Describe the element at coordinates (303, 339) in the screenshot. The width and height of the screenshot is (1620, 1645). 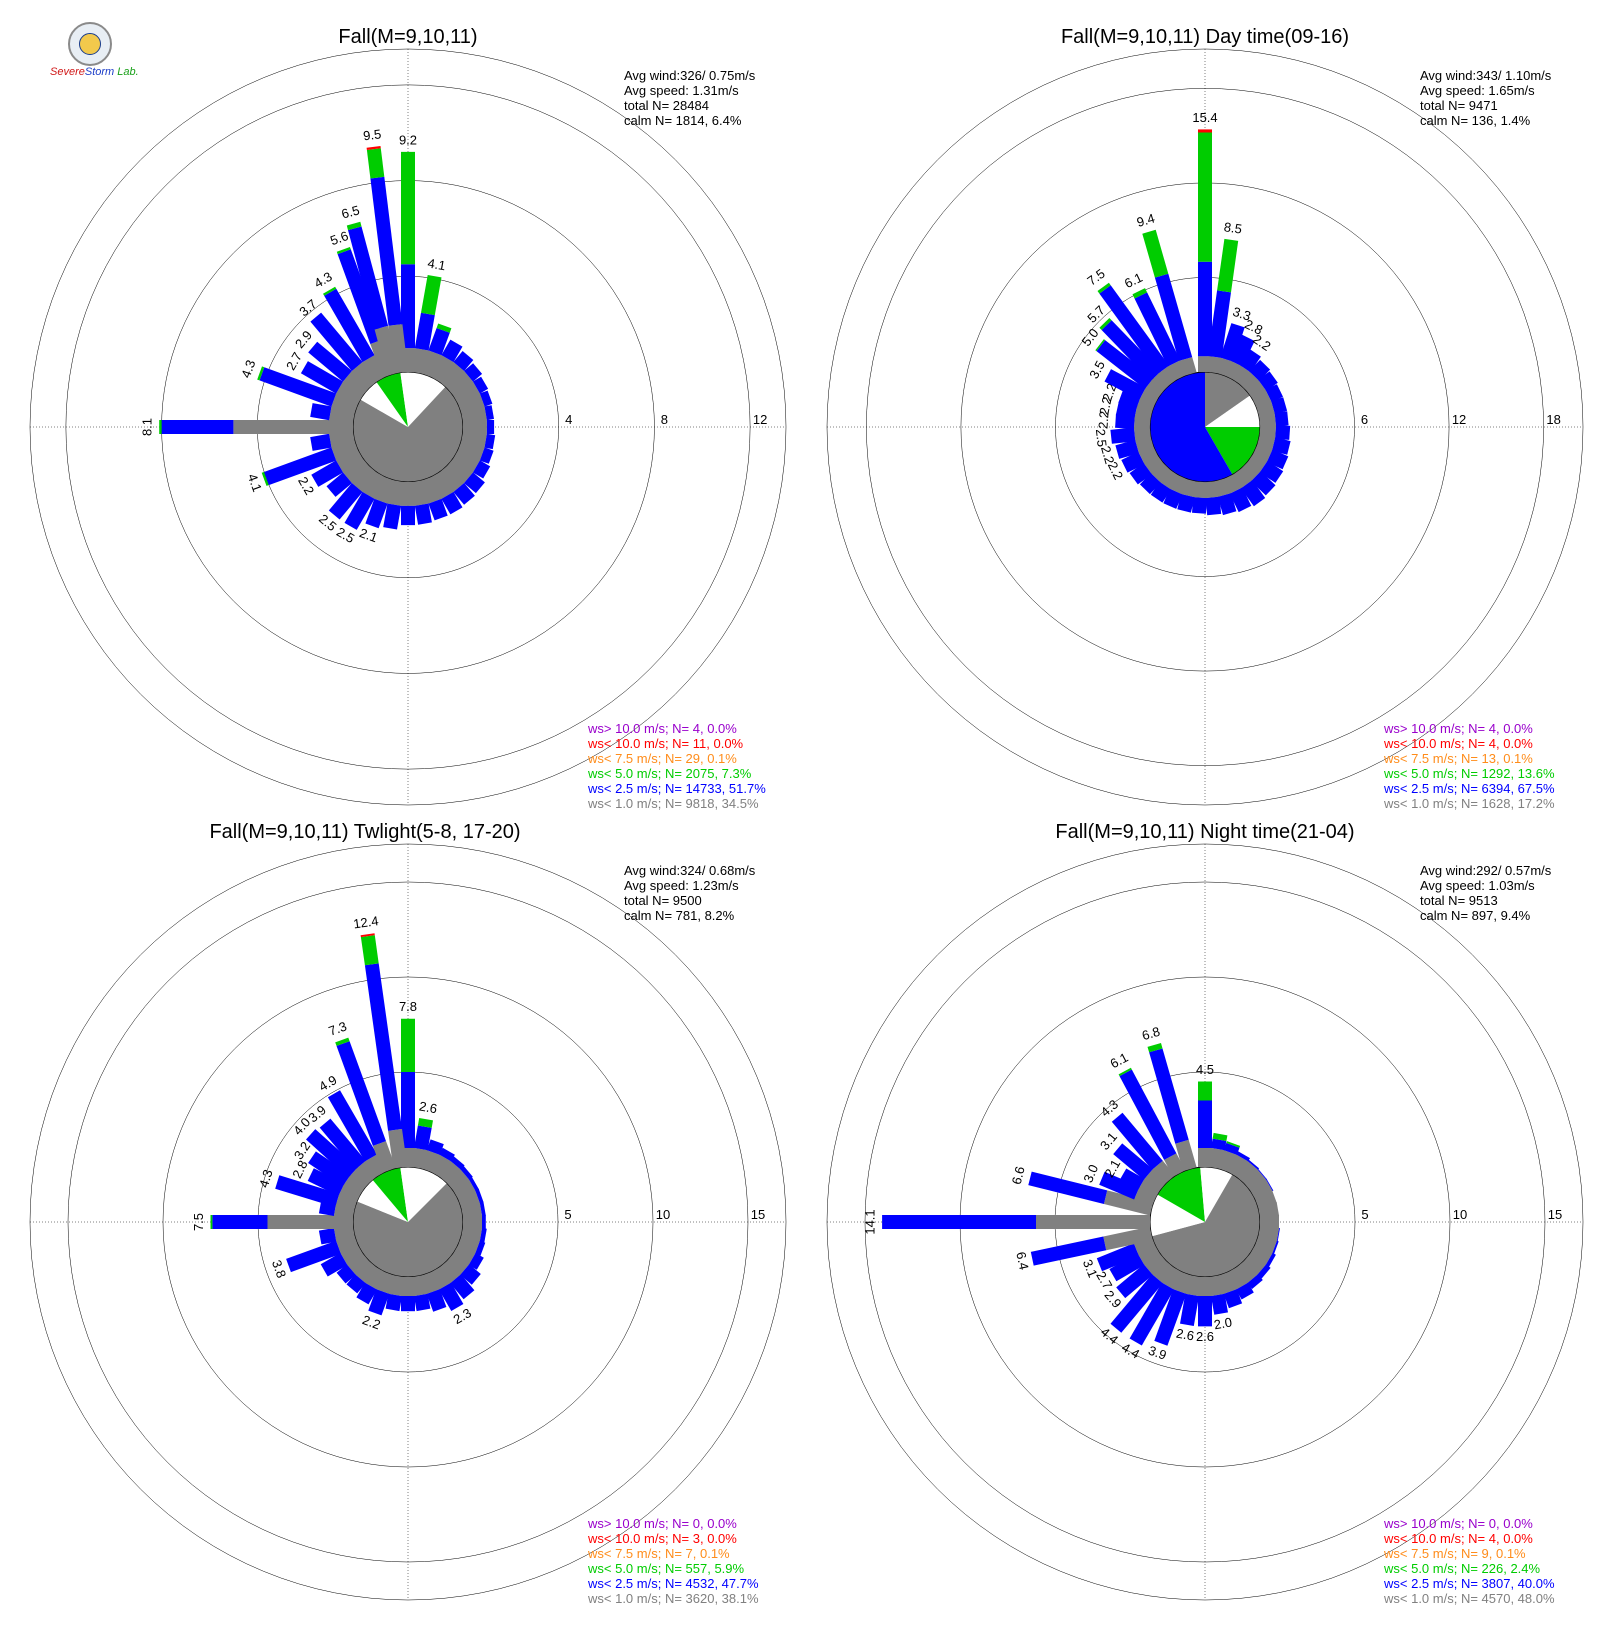
I see `wind-bar-label: 2.9` at that location.